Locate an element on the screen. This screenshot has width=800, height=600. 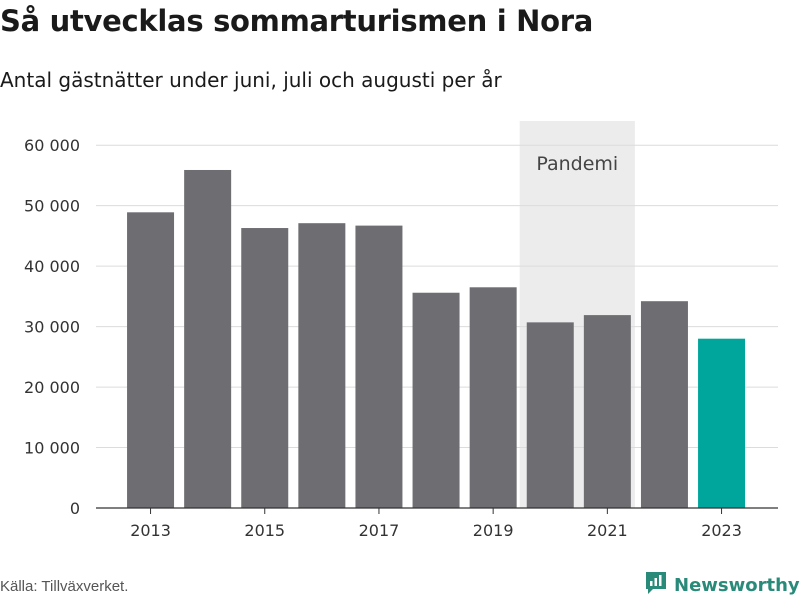
bar-2022 is located at coordinates (664, 404).